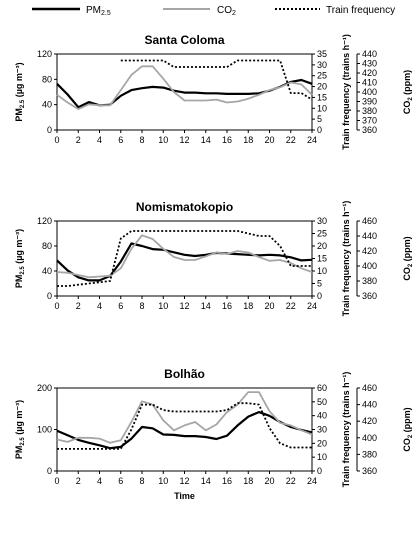 This screenshot has height=538, width=417. Describe the element at coordinates (369, 64) in the screenshot. I see `co2-tick-label: 430` at that location.